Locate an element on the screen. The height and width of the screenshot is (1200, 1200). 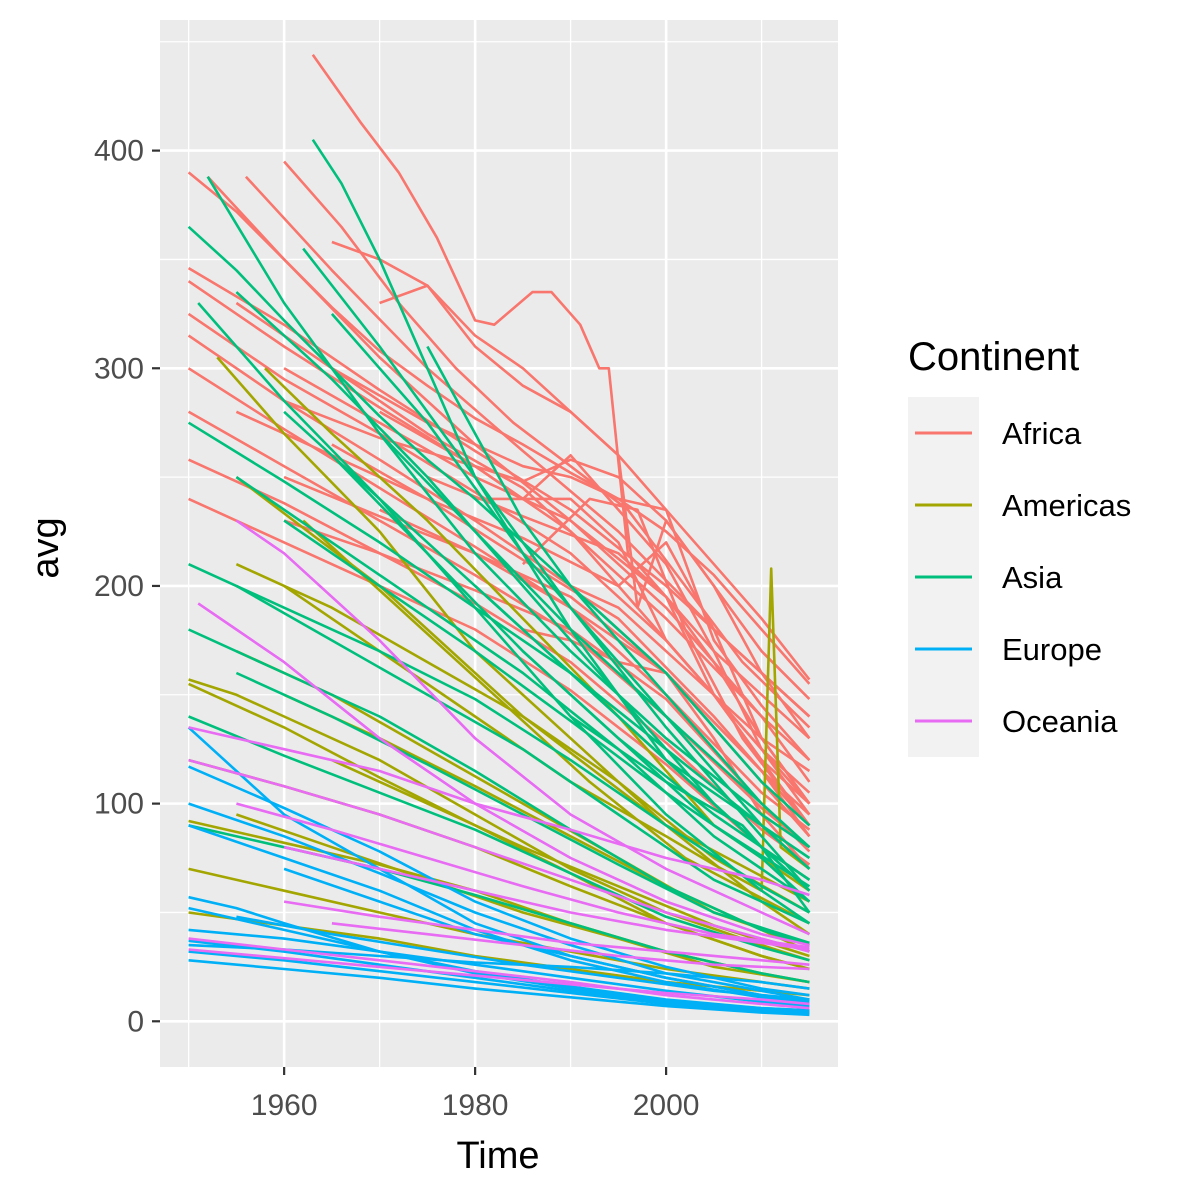
x-axis-title: Time is located at coordinates (497, 1156).